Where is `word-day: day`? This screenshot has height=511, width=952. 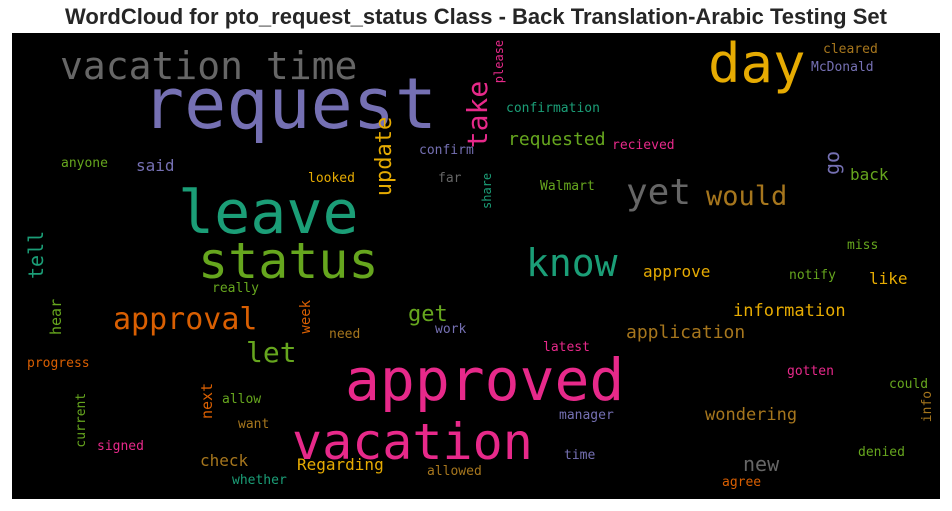 word-day: day is located at coordinates (757, 64).